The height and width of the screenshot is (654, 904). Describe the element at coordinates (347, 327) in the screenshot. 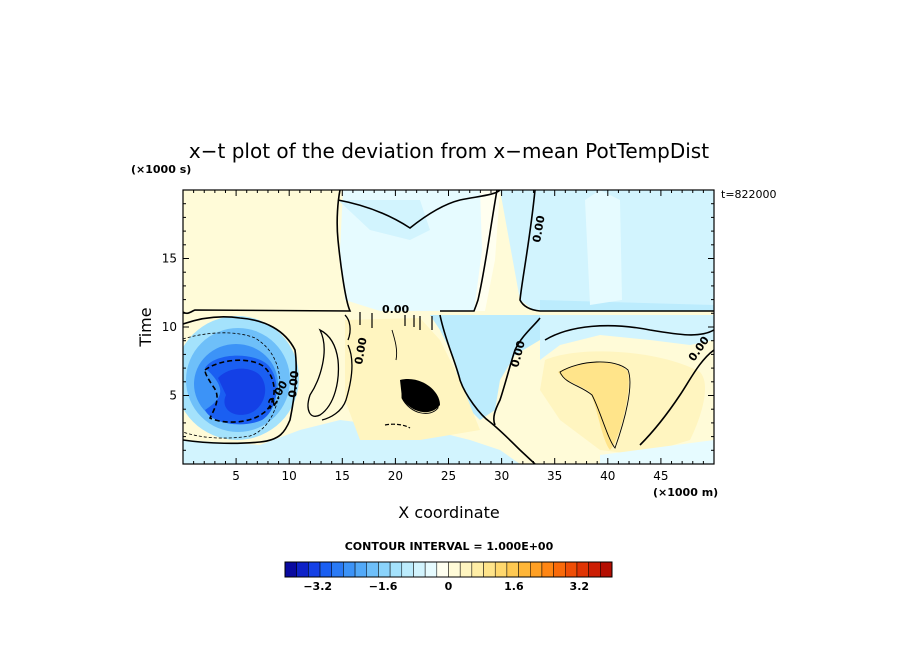

I see `contour-zero-center-c` at that location.